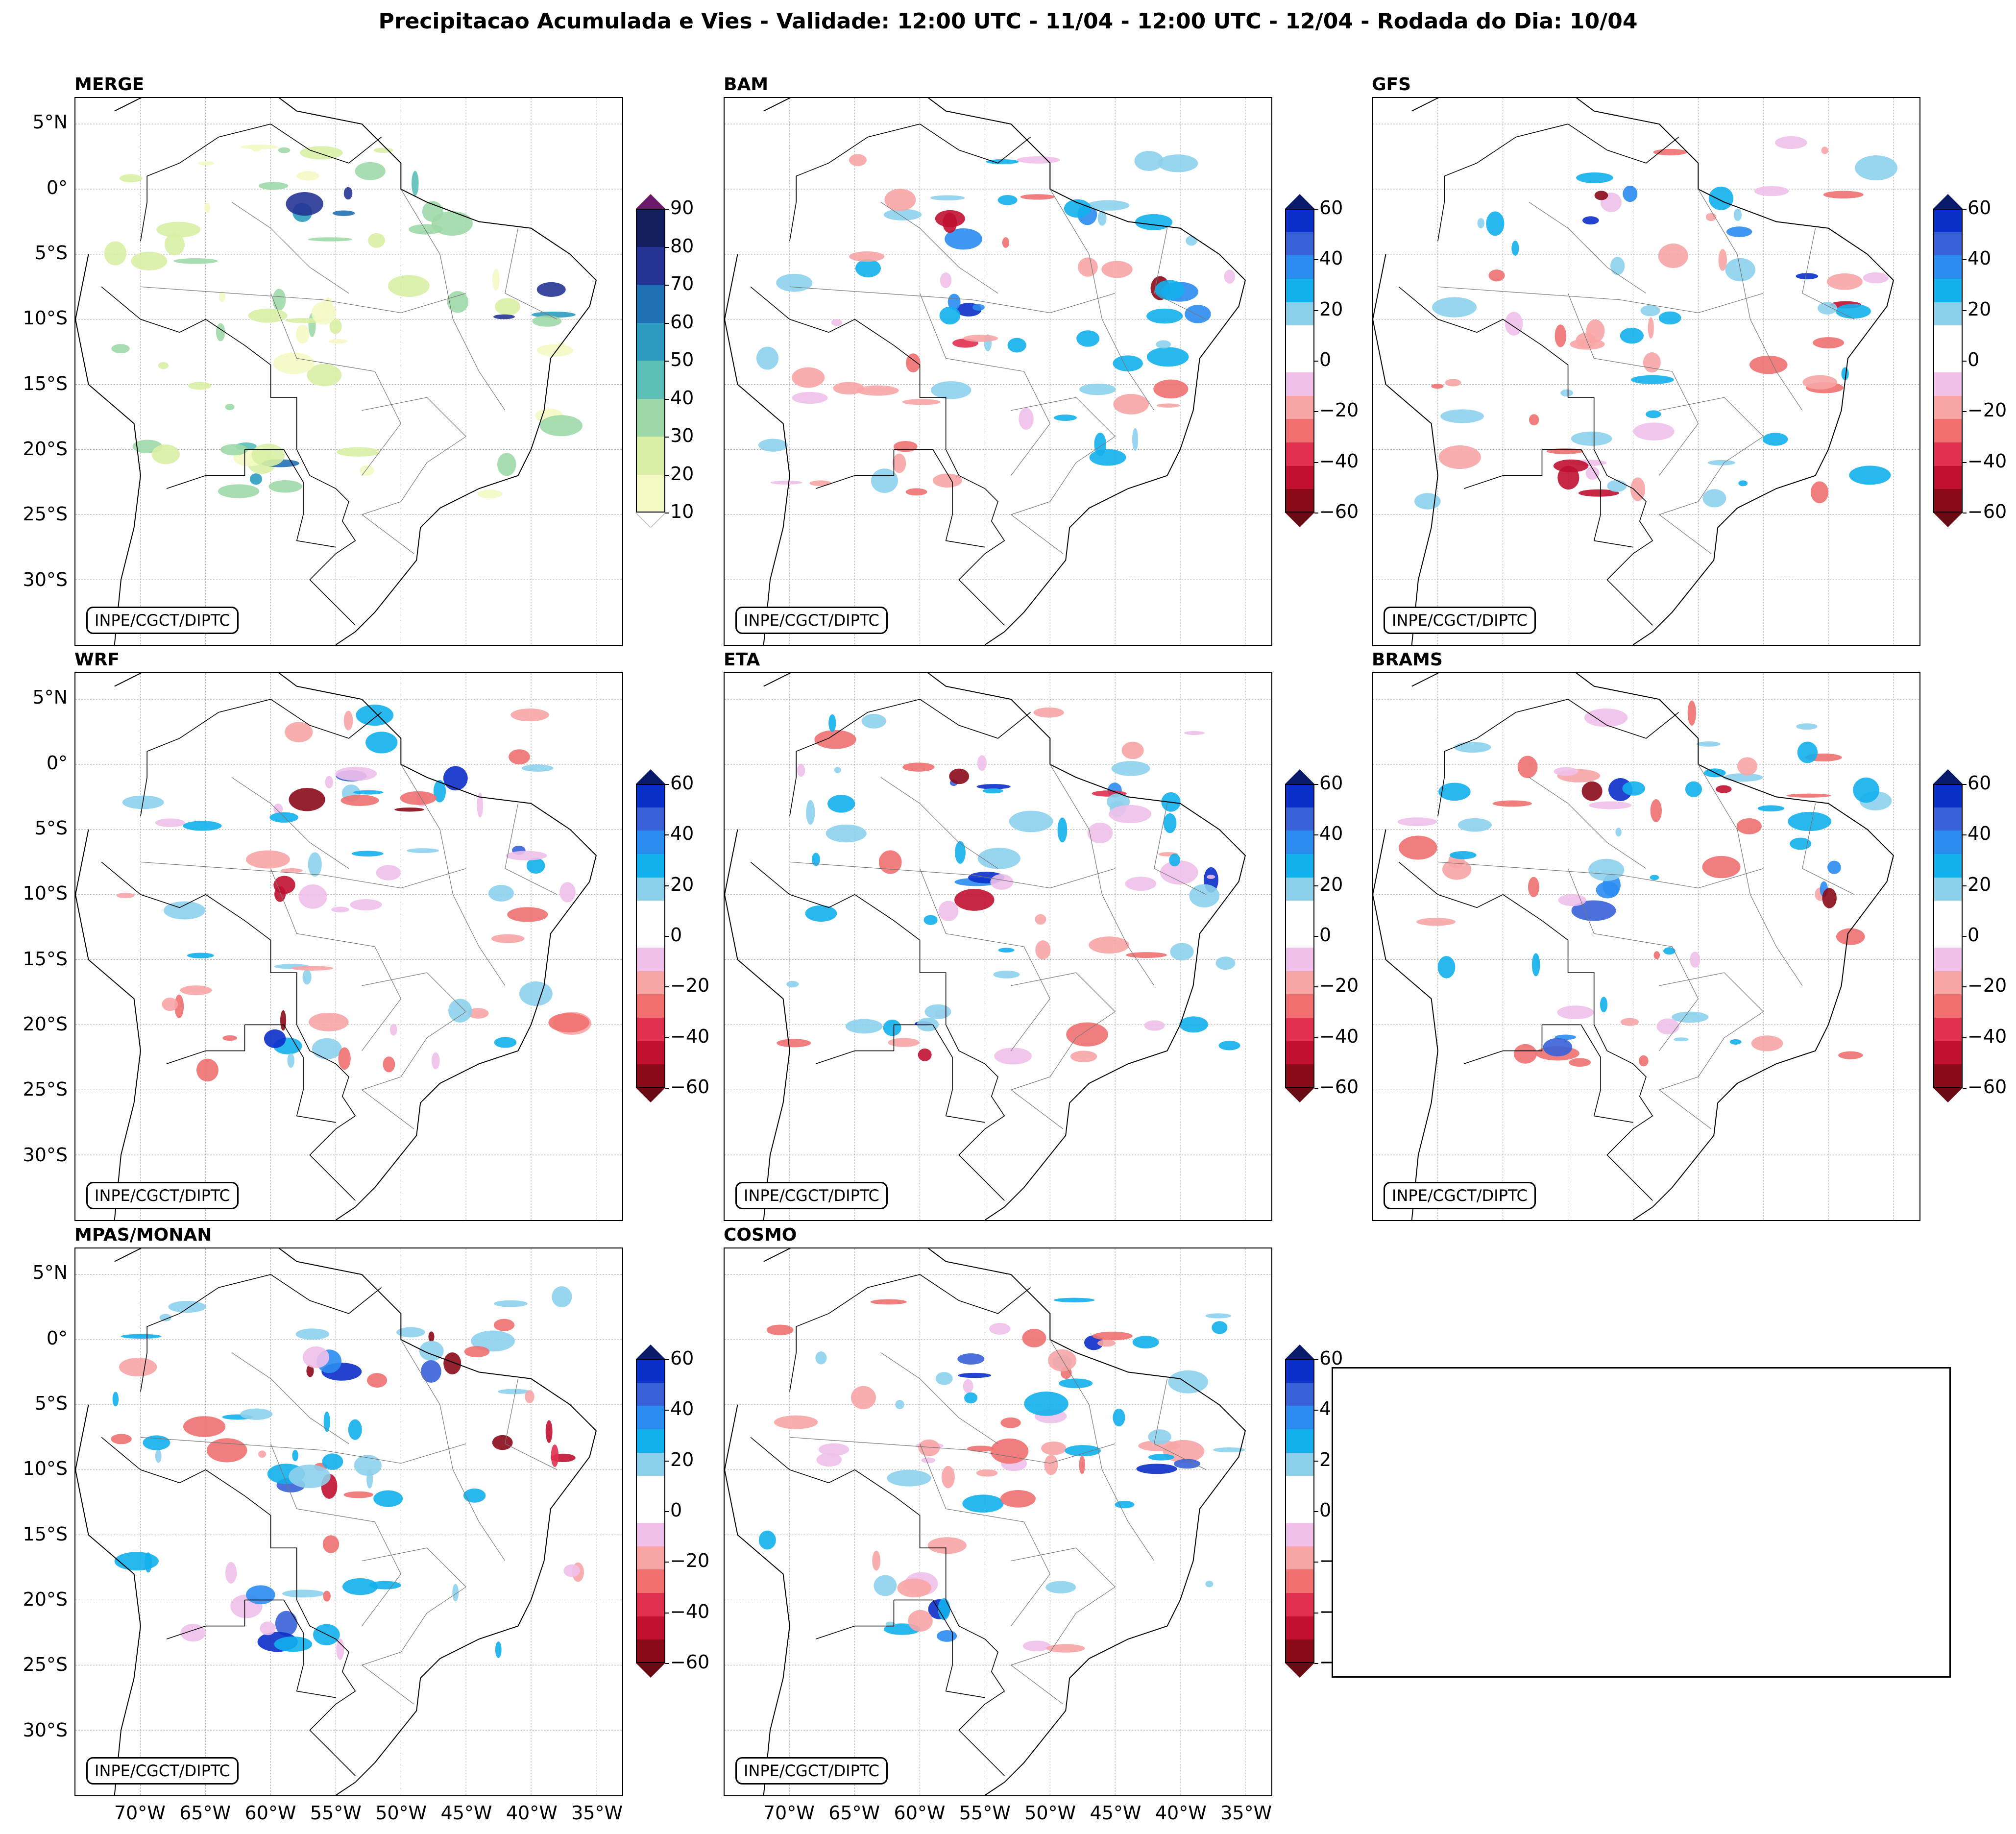 The height and width of the screenshot is (1834, 2016). I want to click on colorbar-tick-label: −60, so click(1987, 512).